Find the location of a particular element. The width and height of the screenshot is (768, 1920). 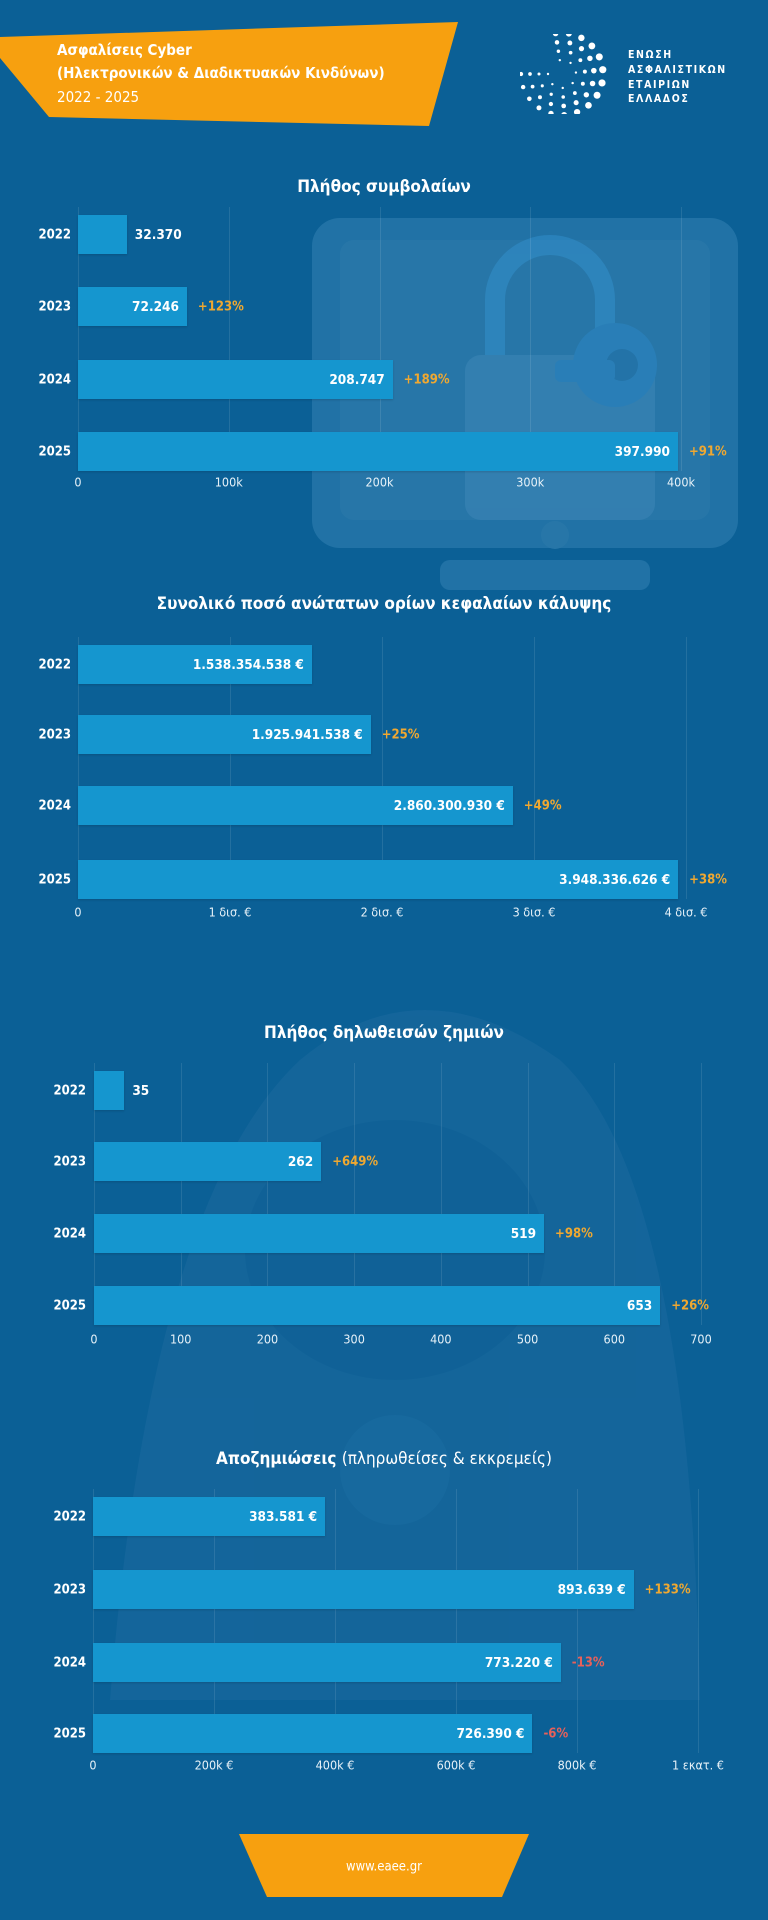

change-label: +25% is located at coordinates (400, 734).